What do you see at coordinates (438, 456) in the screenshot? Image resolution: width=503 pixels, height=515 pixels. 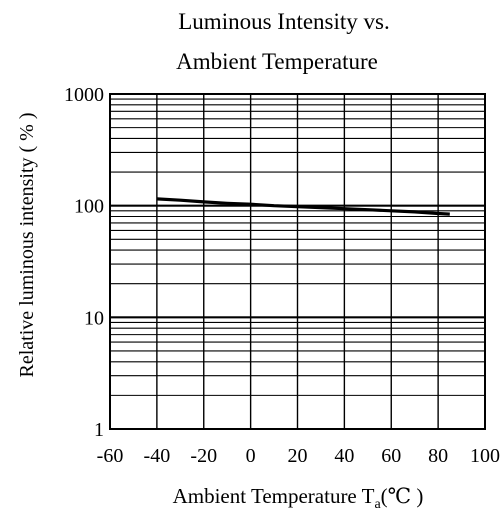 I see `x-tick-label: 80` at bounding box center [438, 456].